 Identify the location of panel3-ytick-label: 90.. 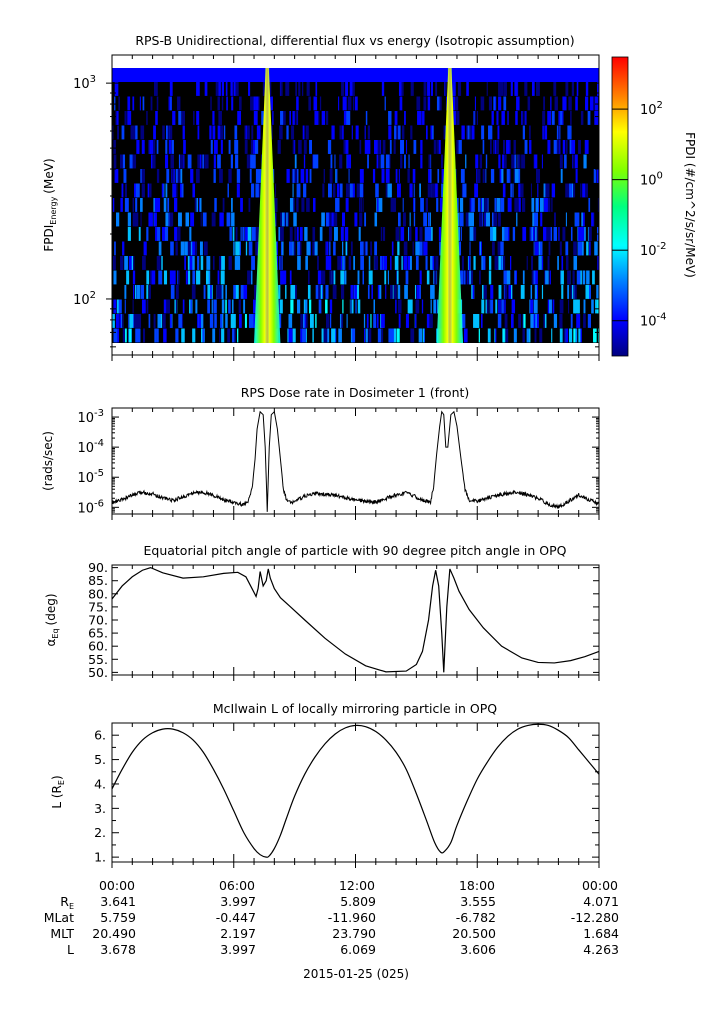
(98, 567).